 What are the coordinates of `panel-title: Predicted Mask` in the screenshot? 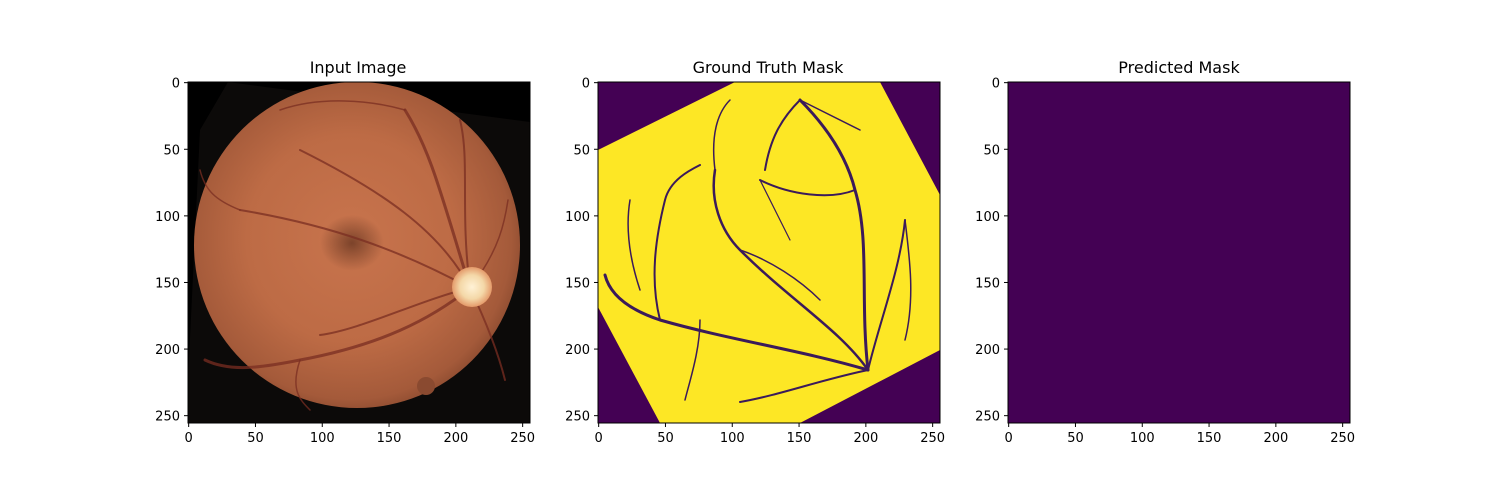 It's located at (1179, 67).